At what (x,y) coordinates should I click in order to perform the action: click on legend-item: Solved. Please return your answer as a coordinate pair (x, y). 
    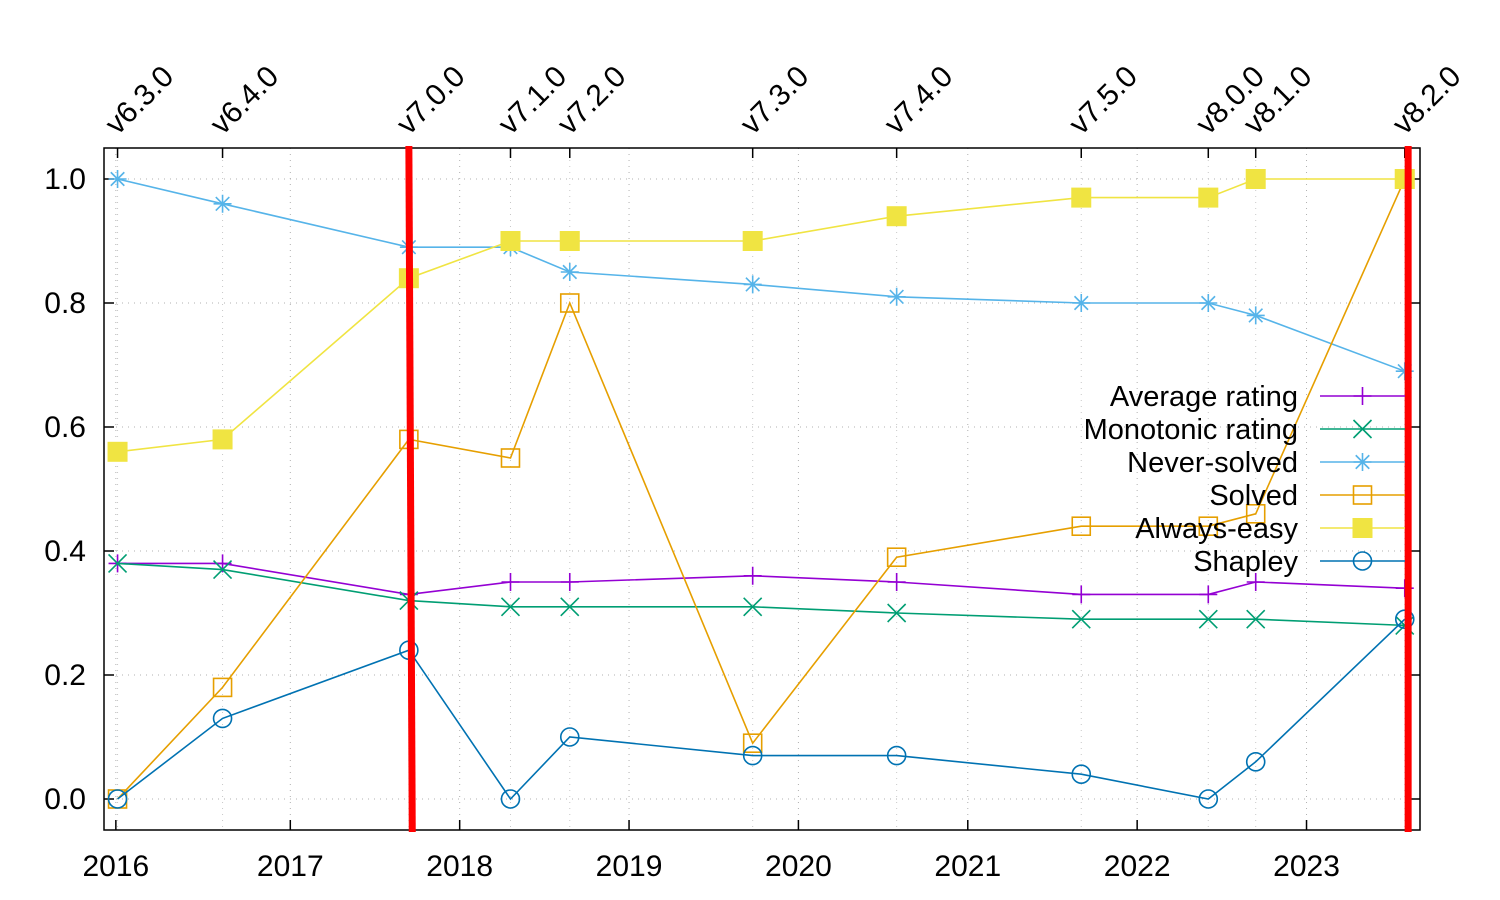
    Looking at the image, I should click on (1307, 496).